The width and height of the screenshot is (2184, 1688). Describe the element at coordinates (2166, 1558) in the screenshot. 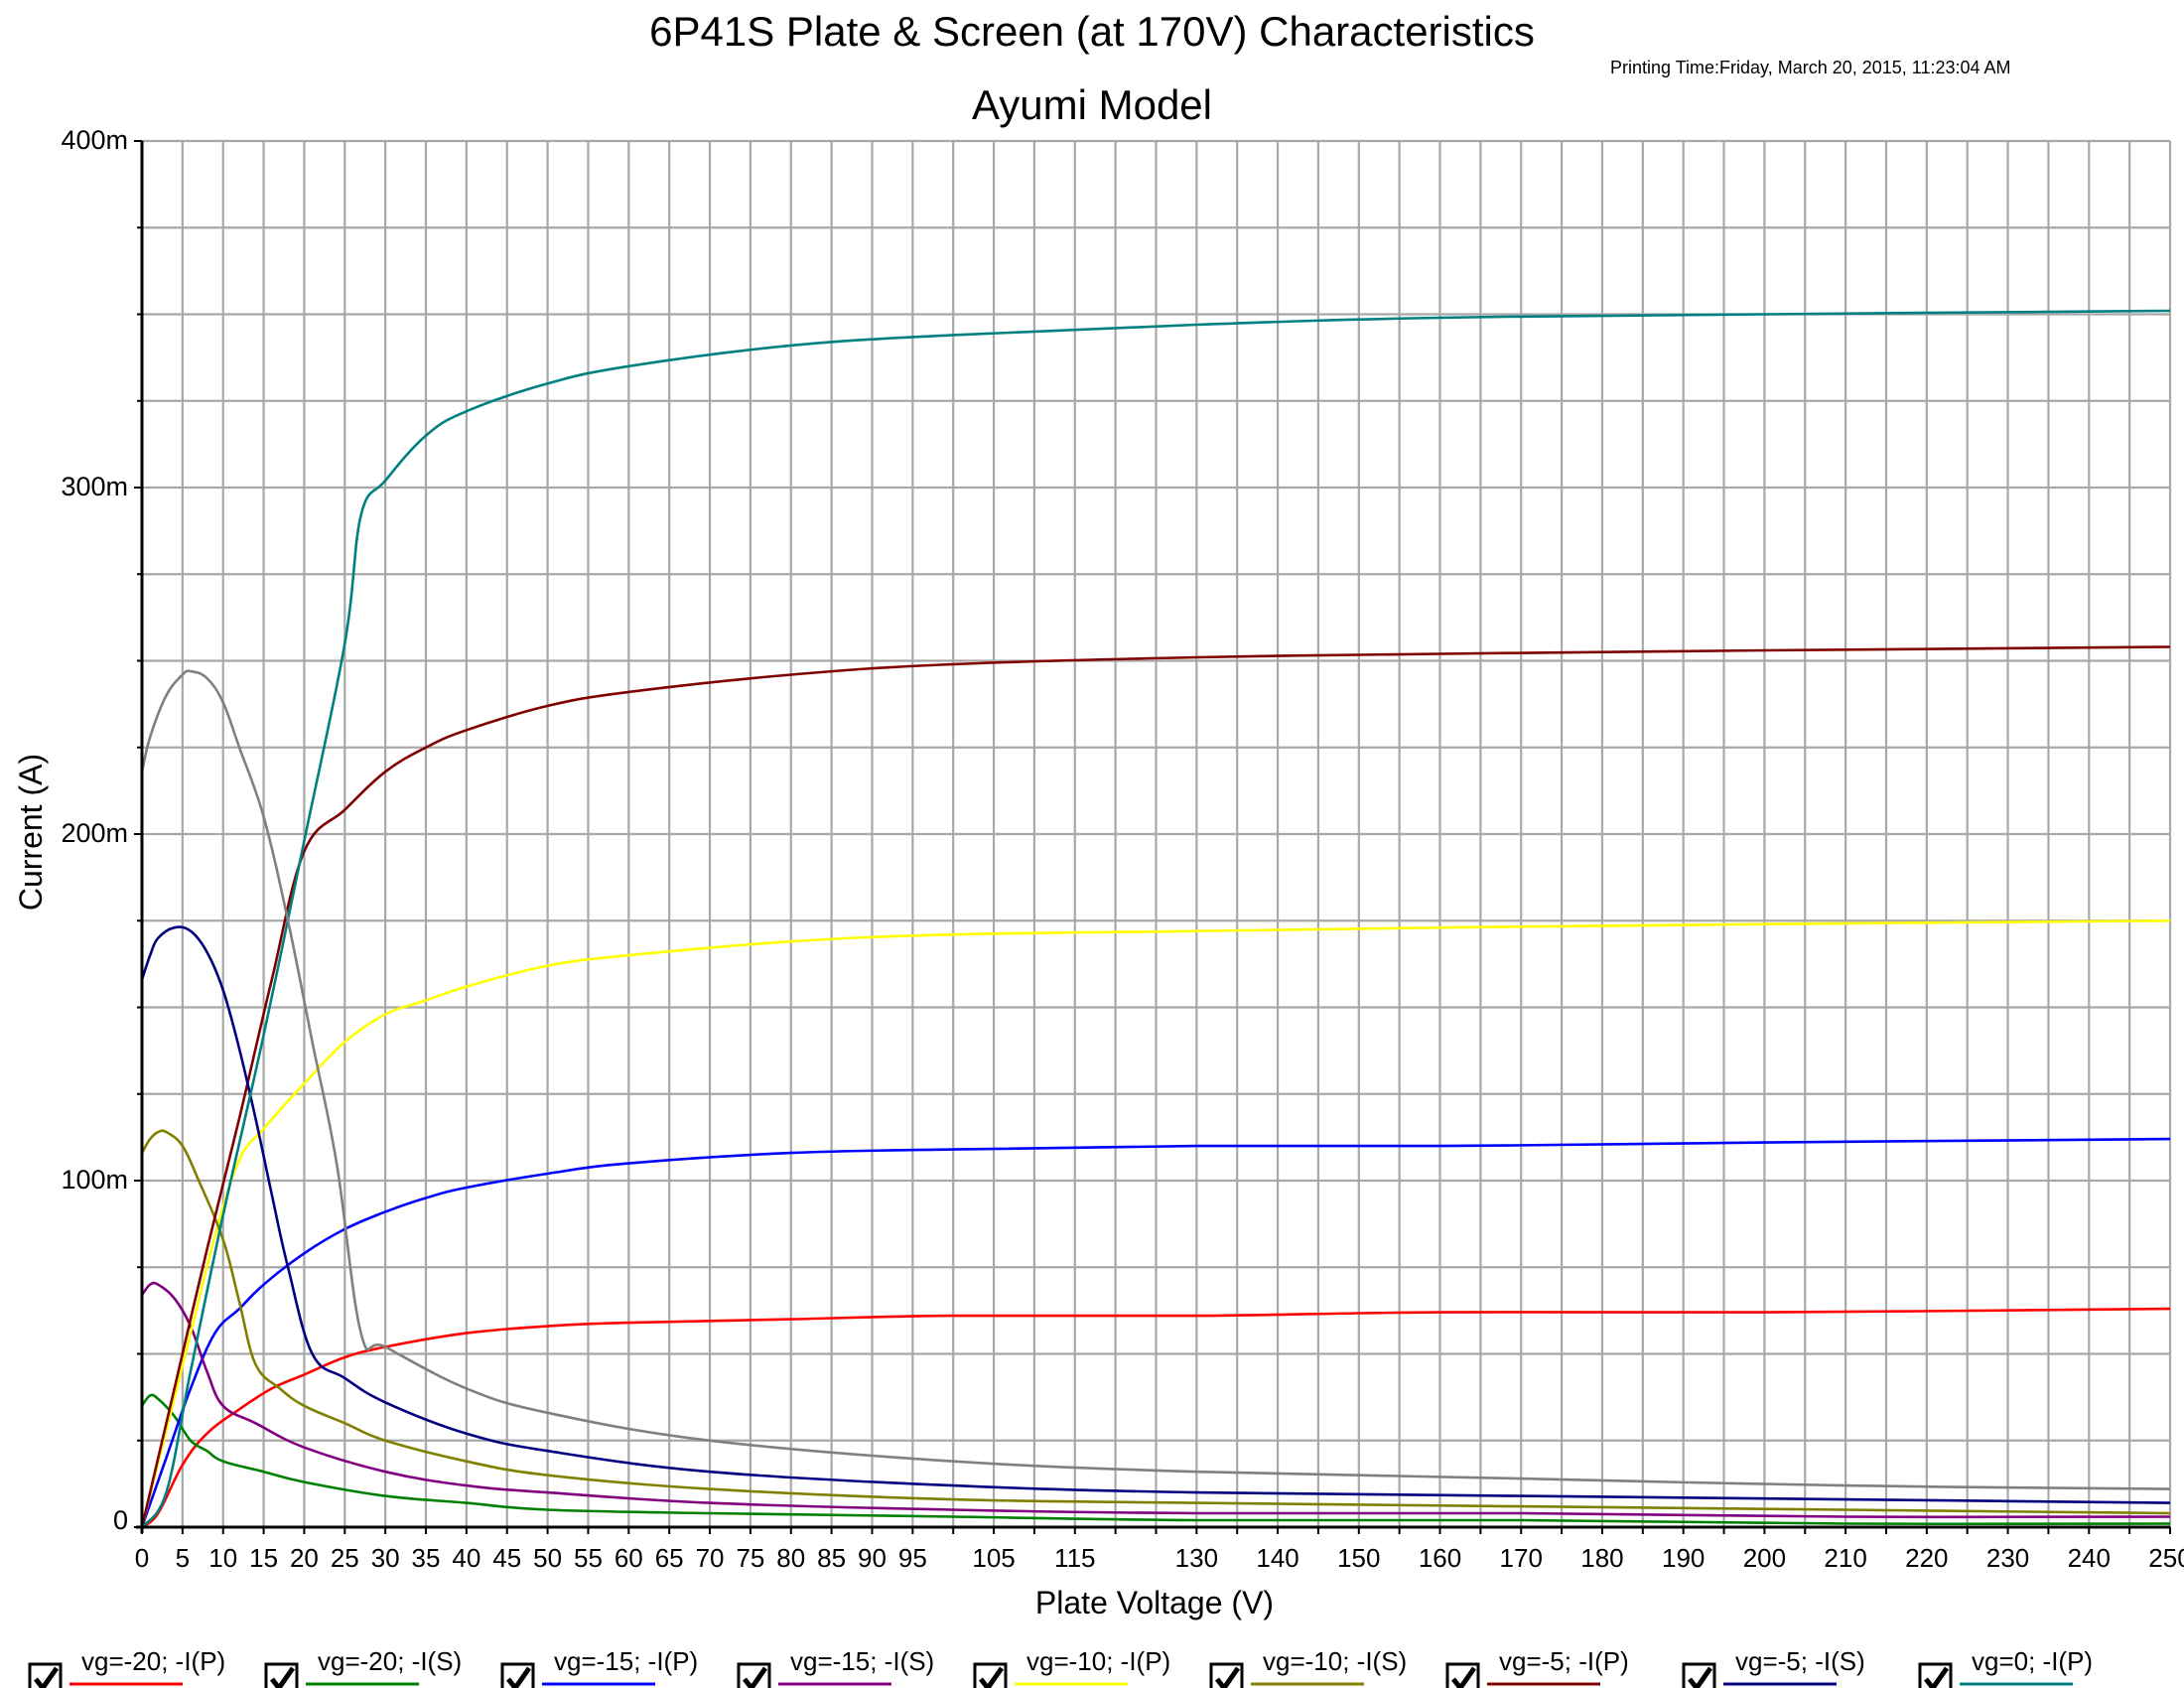

I see `x-tick-label: 250` at that location.